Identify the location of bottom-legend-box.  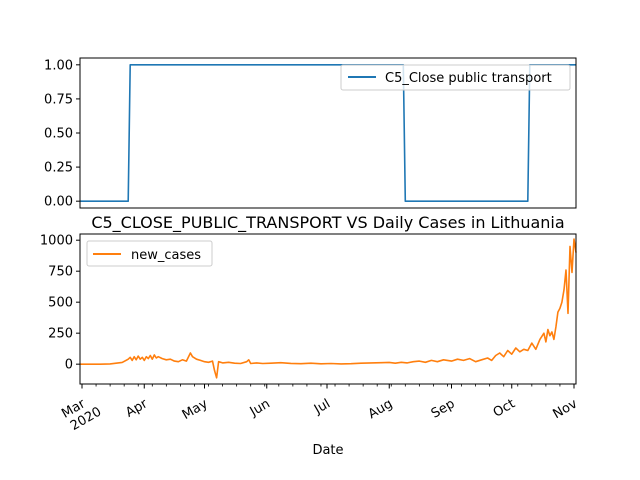
(149, 253).